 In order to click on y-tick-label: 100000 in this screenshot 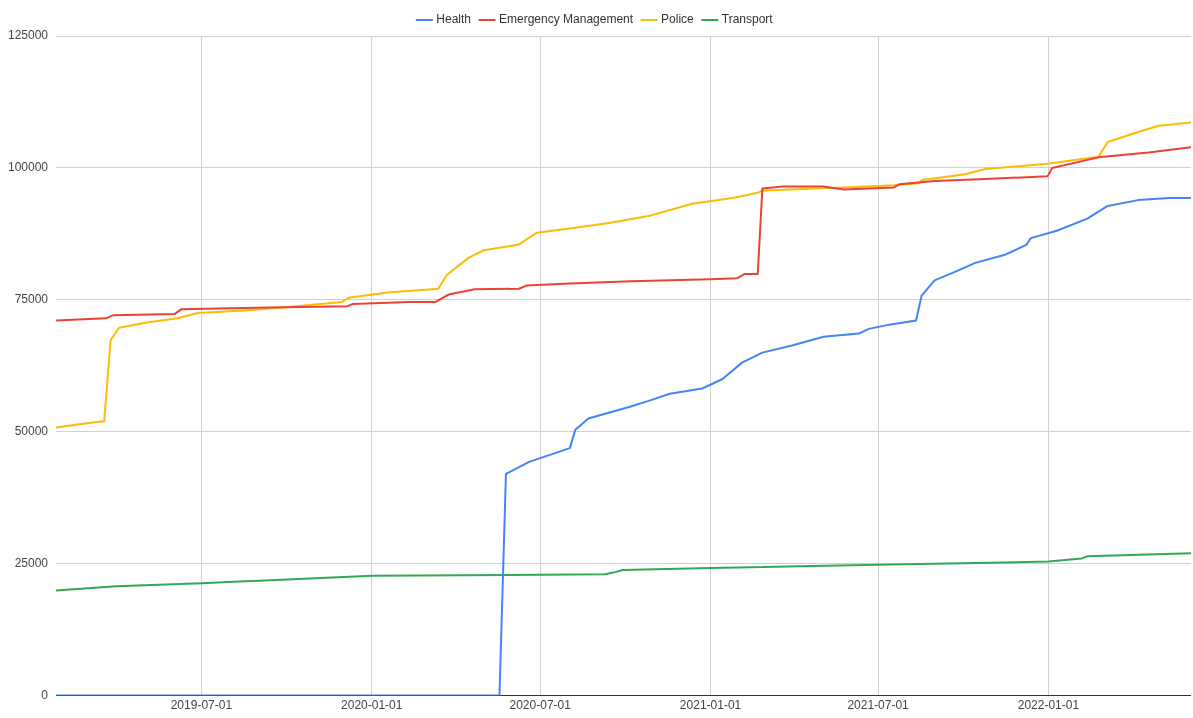, I will do `click(28, 167)`.